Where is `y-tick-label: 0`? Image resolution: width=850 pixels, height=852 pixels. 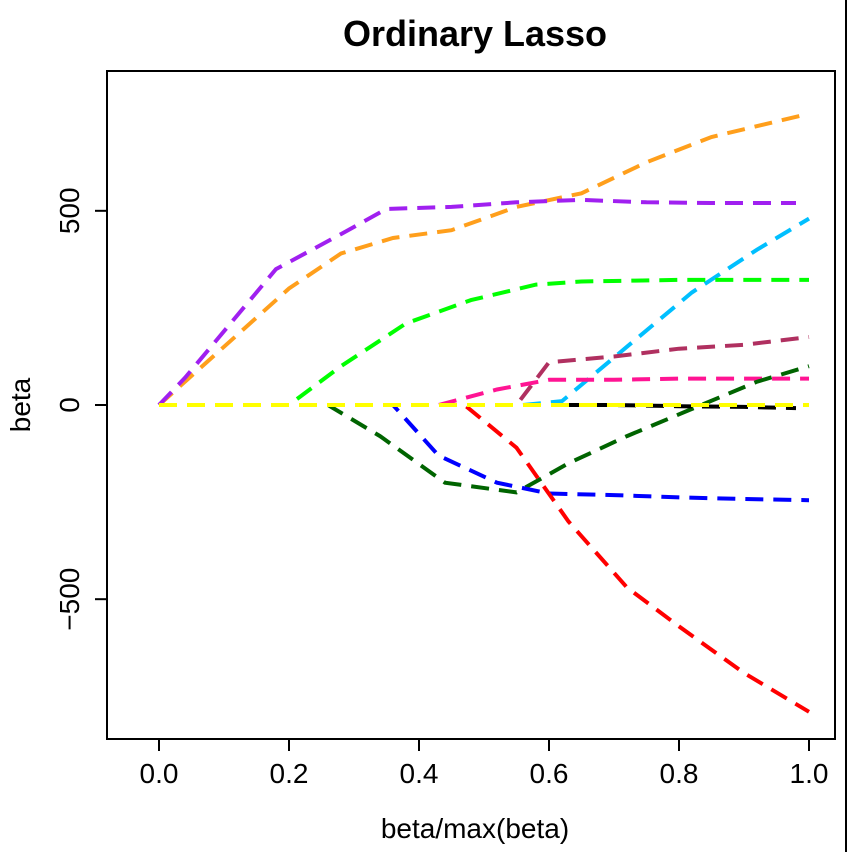
y-tick-label: 0 is located at coordinates (69, 405).